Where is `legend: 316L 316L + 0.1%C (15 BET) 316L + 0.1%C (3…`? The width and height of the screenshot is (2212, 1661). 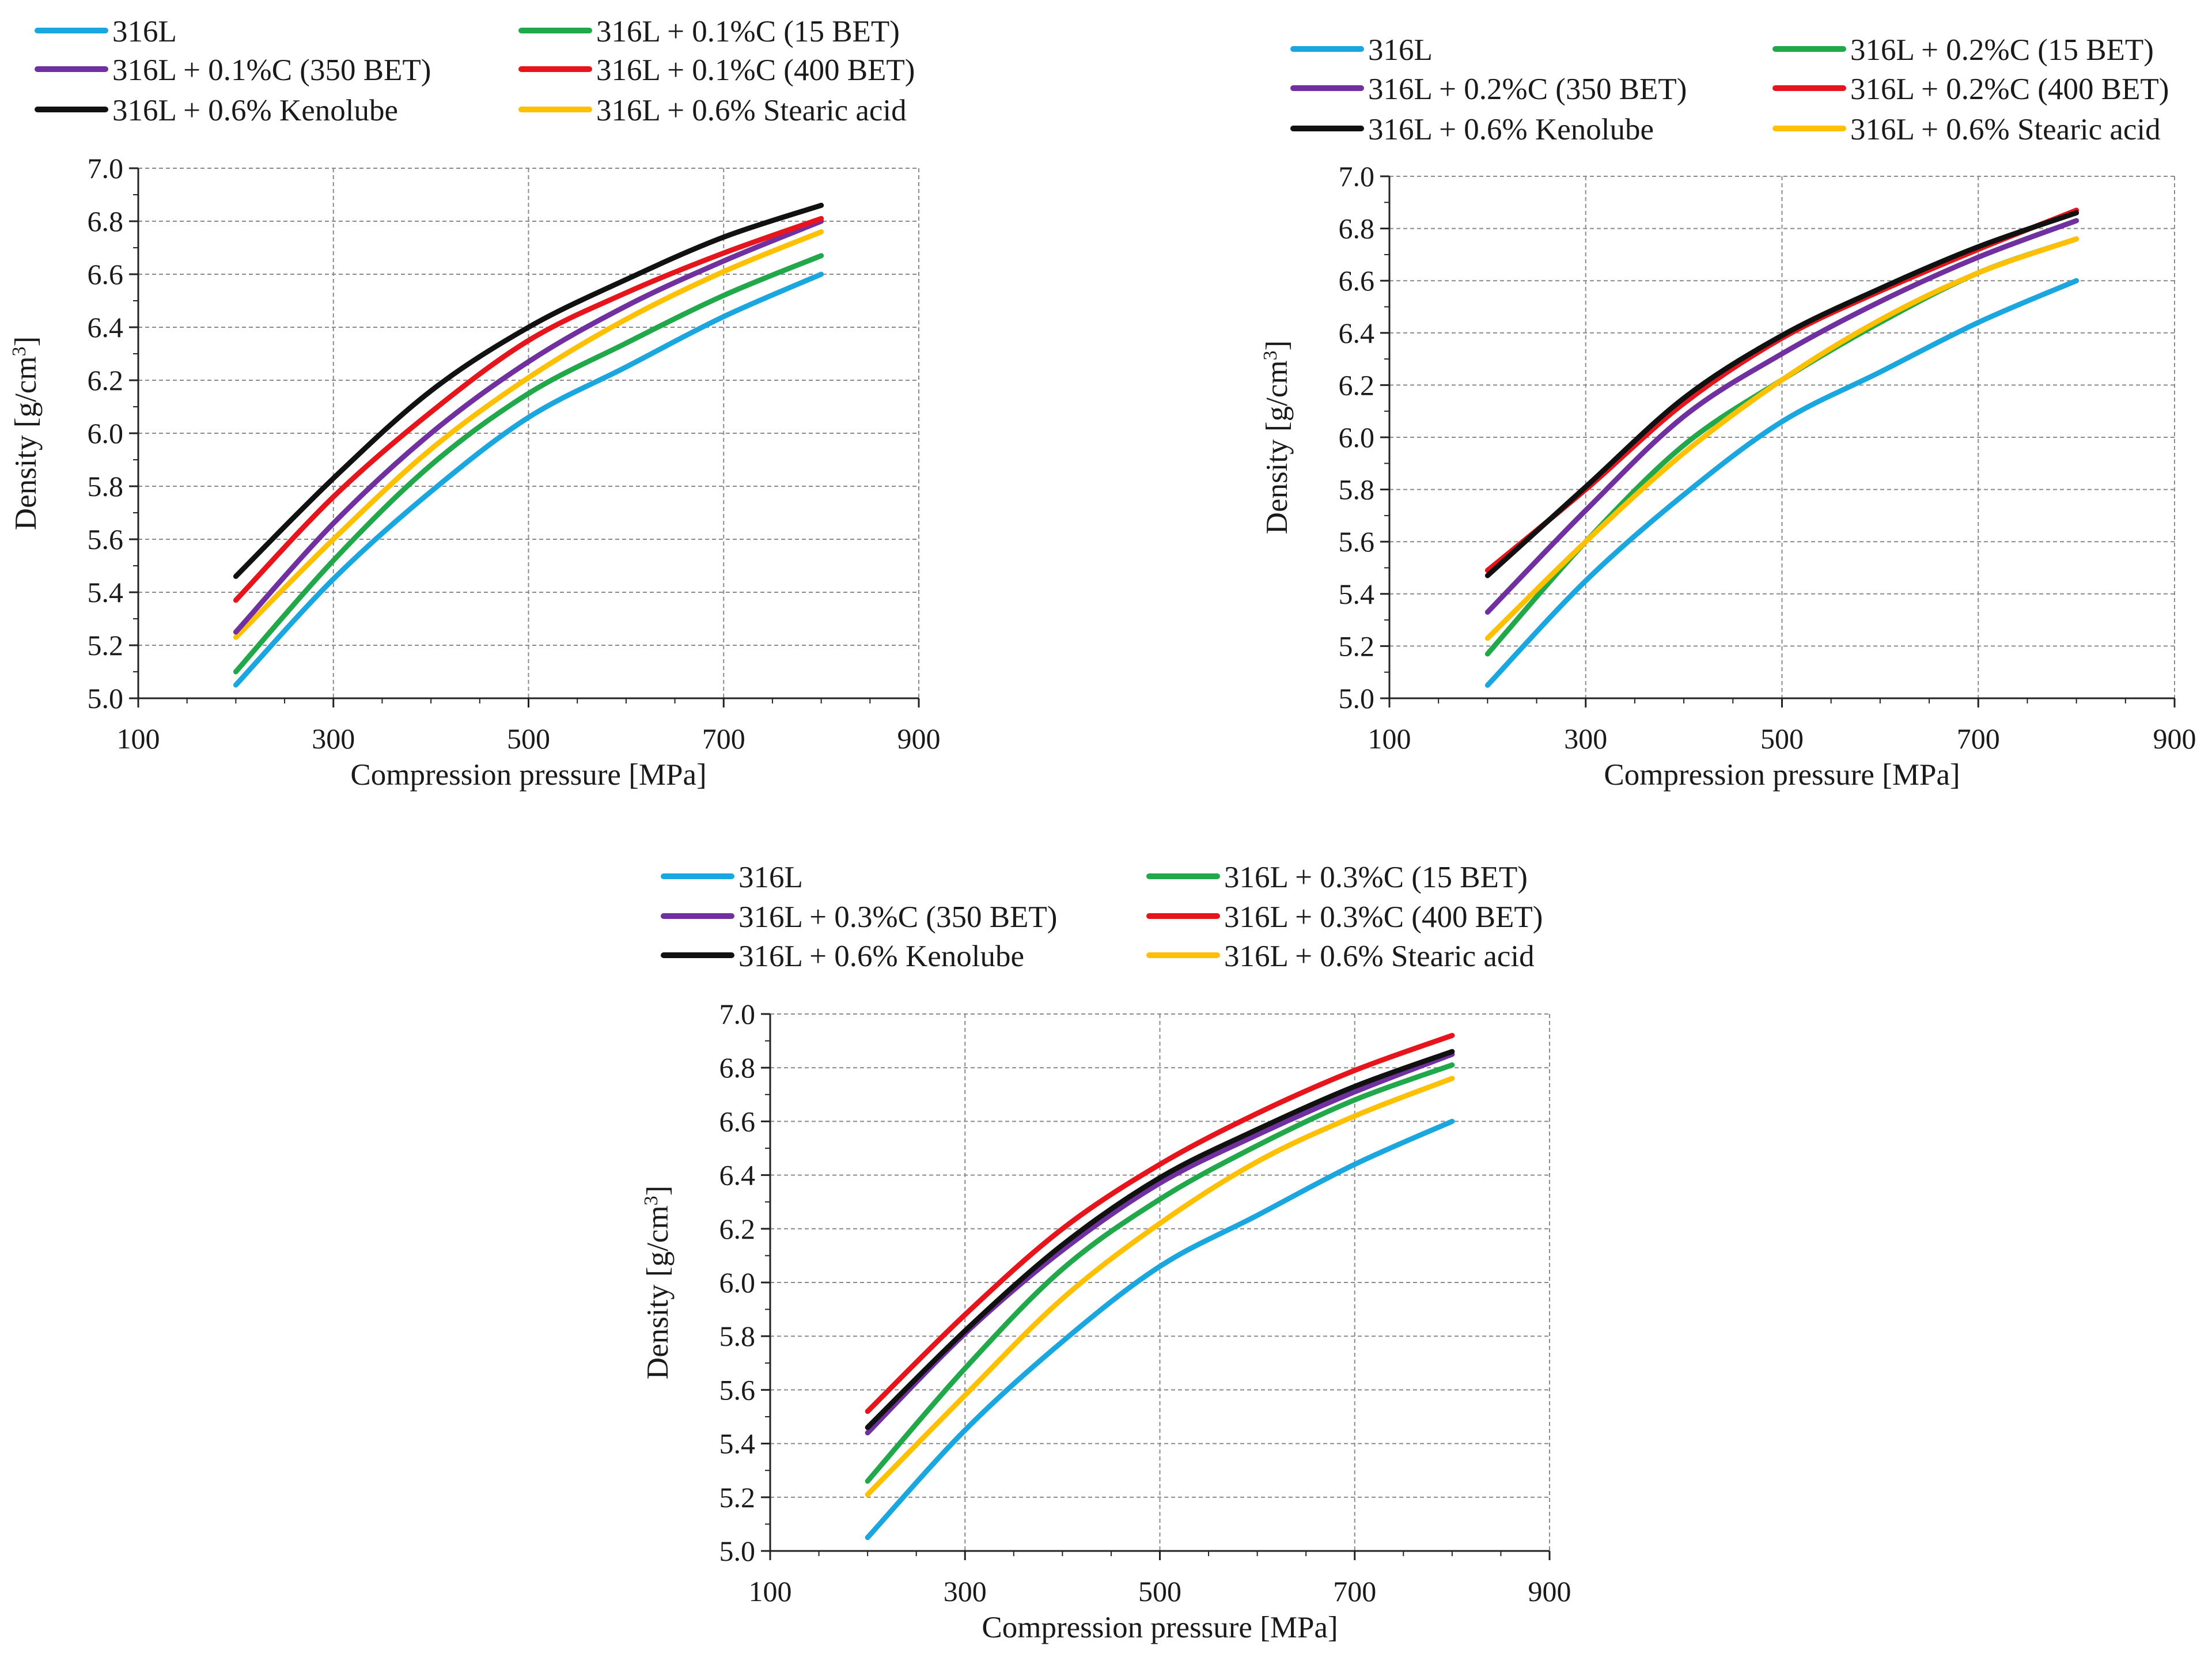 legend: 316L 316L + 0.1%C (15 BET) 316L + 0.1%C (3… is located at coordinates (475, 71).